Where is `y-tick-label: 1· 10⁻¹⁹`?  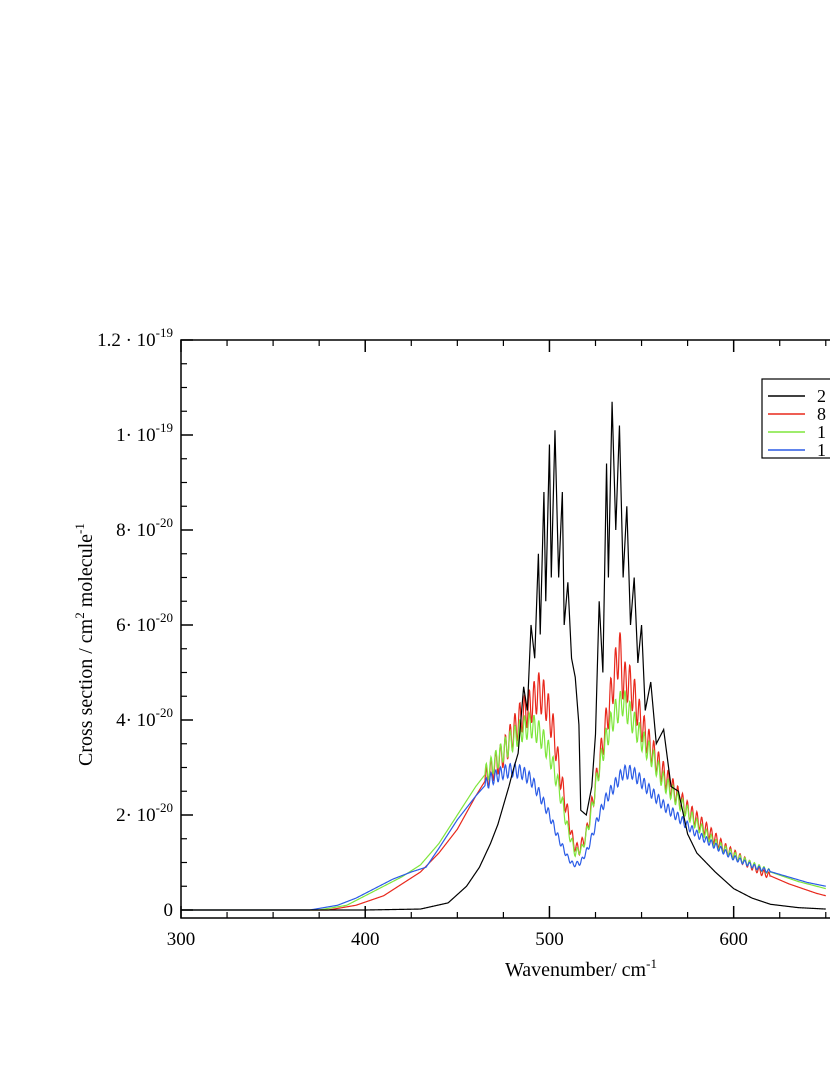
y-tick-label: 1· 10⁻¹⁹ is located at coordinates (144, 433).